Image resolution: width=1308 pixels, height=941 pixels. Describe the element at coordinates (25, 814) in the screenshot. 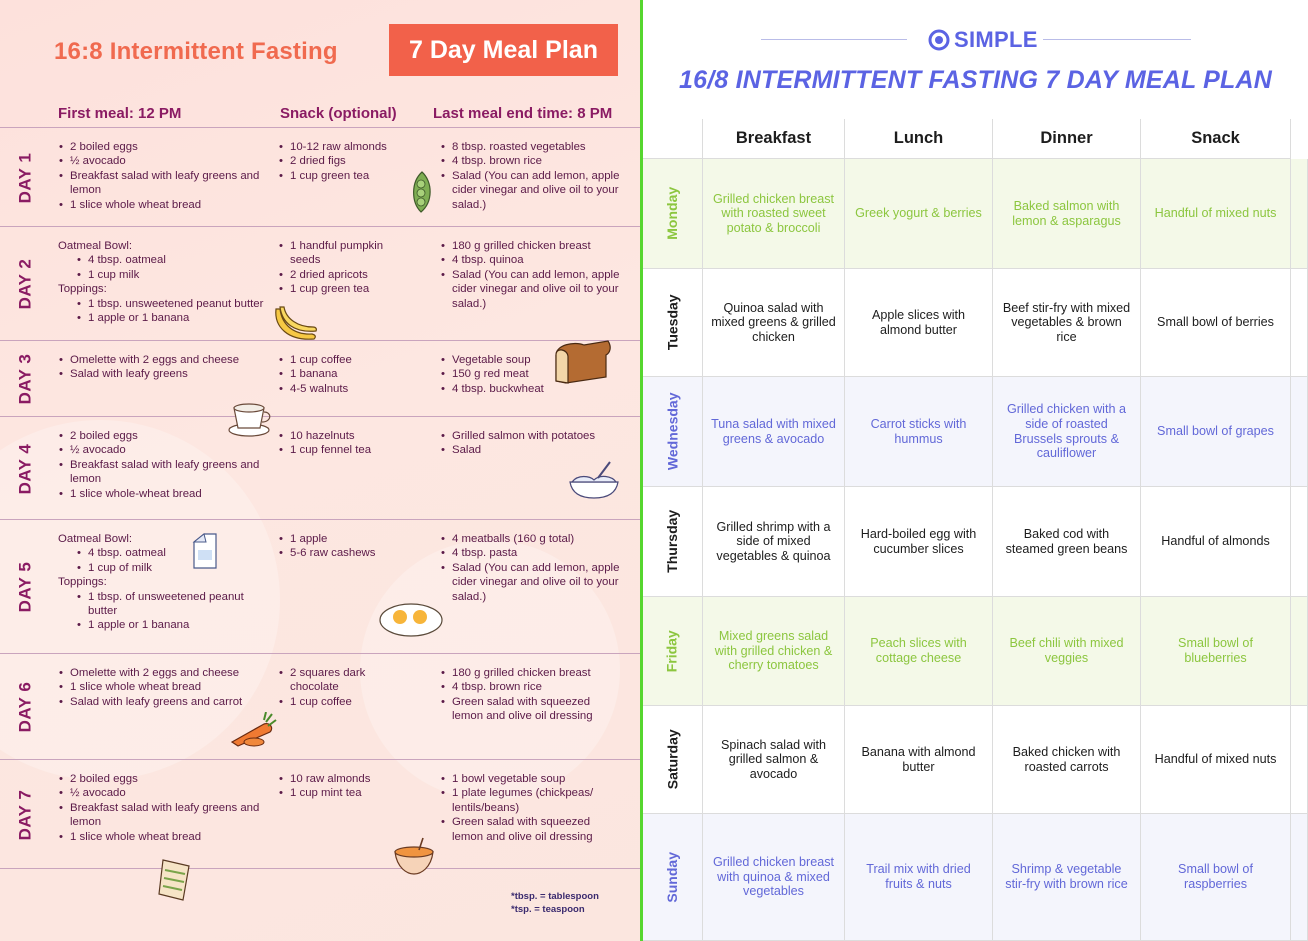

I see `day-label: DAY 7` at that location.